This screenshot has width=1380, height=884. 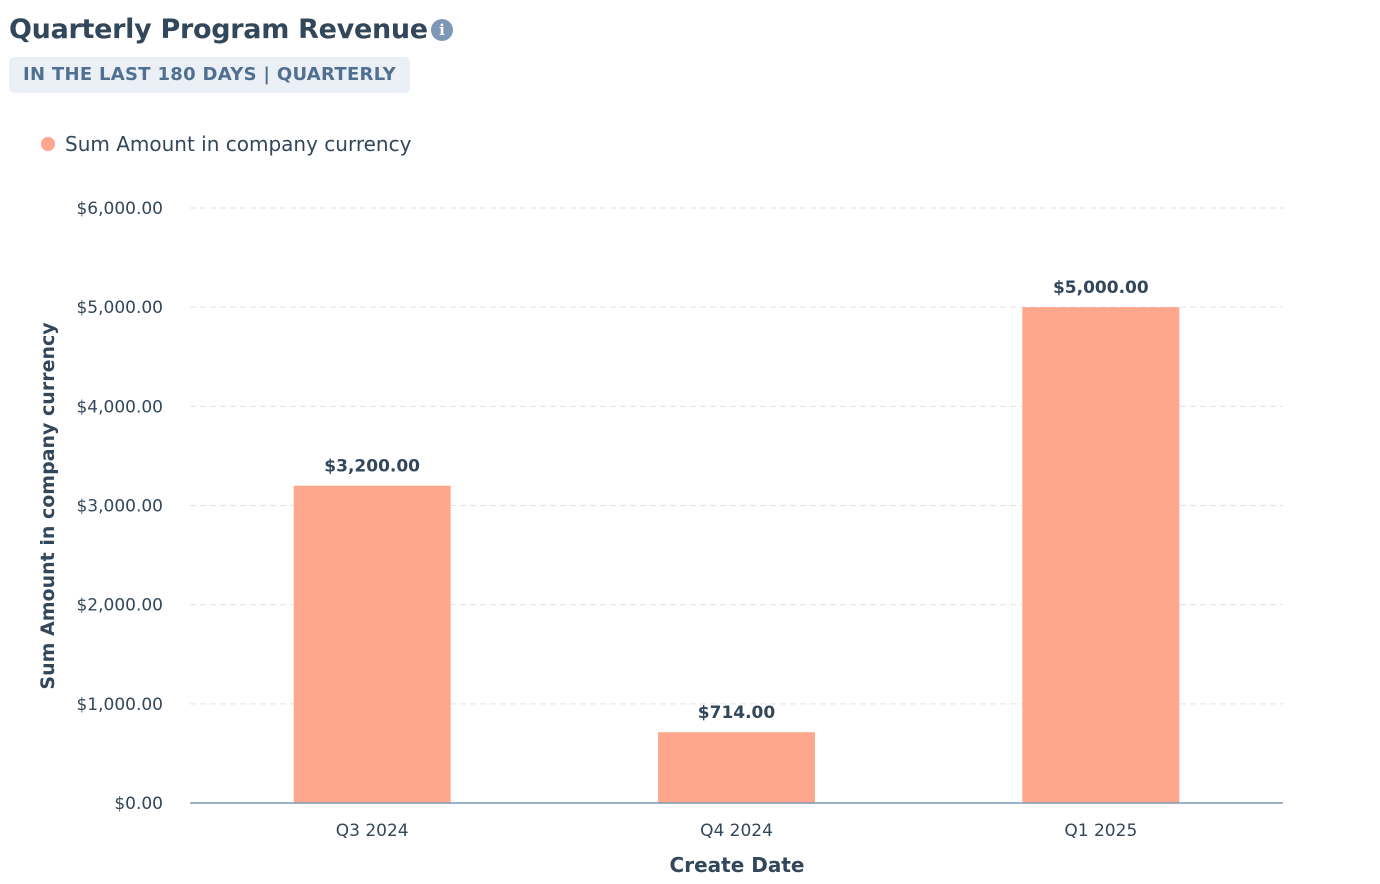 I want to click on y-tick-label: $4,000.00, so click(x=119, y=407).